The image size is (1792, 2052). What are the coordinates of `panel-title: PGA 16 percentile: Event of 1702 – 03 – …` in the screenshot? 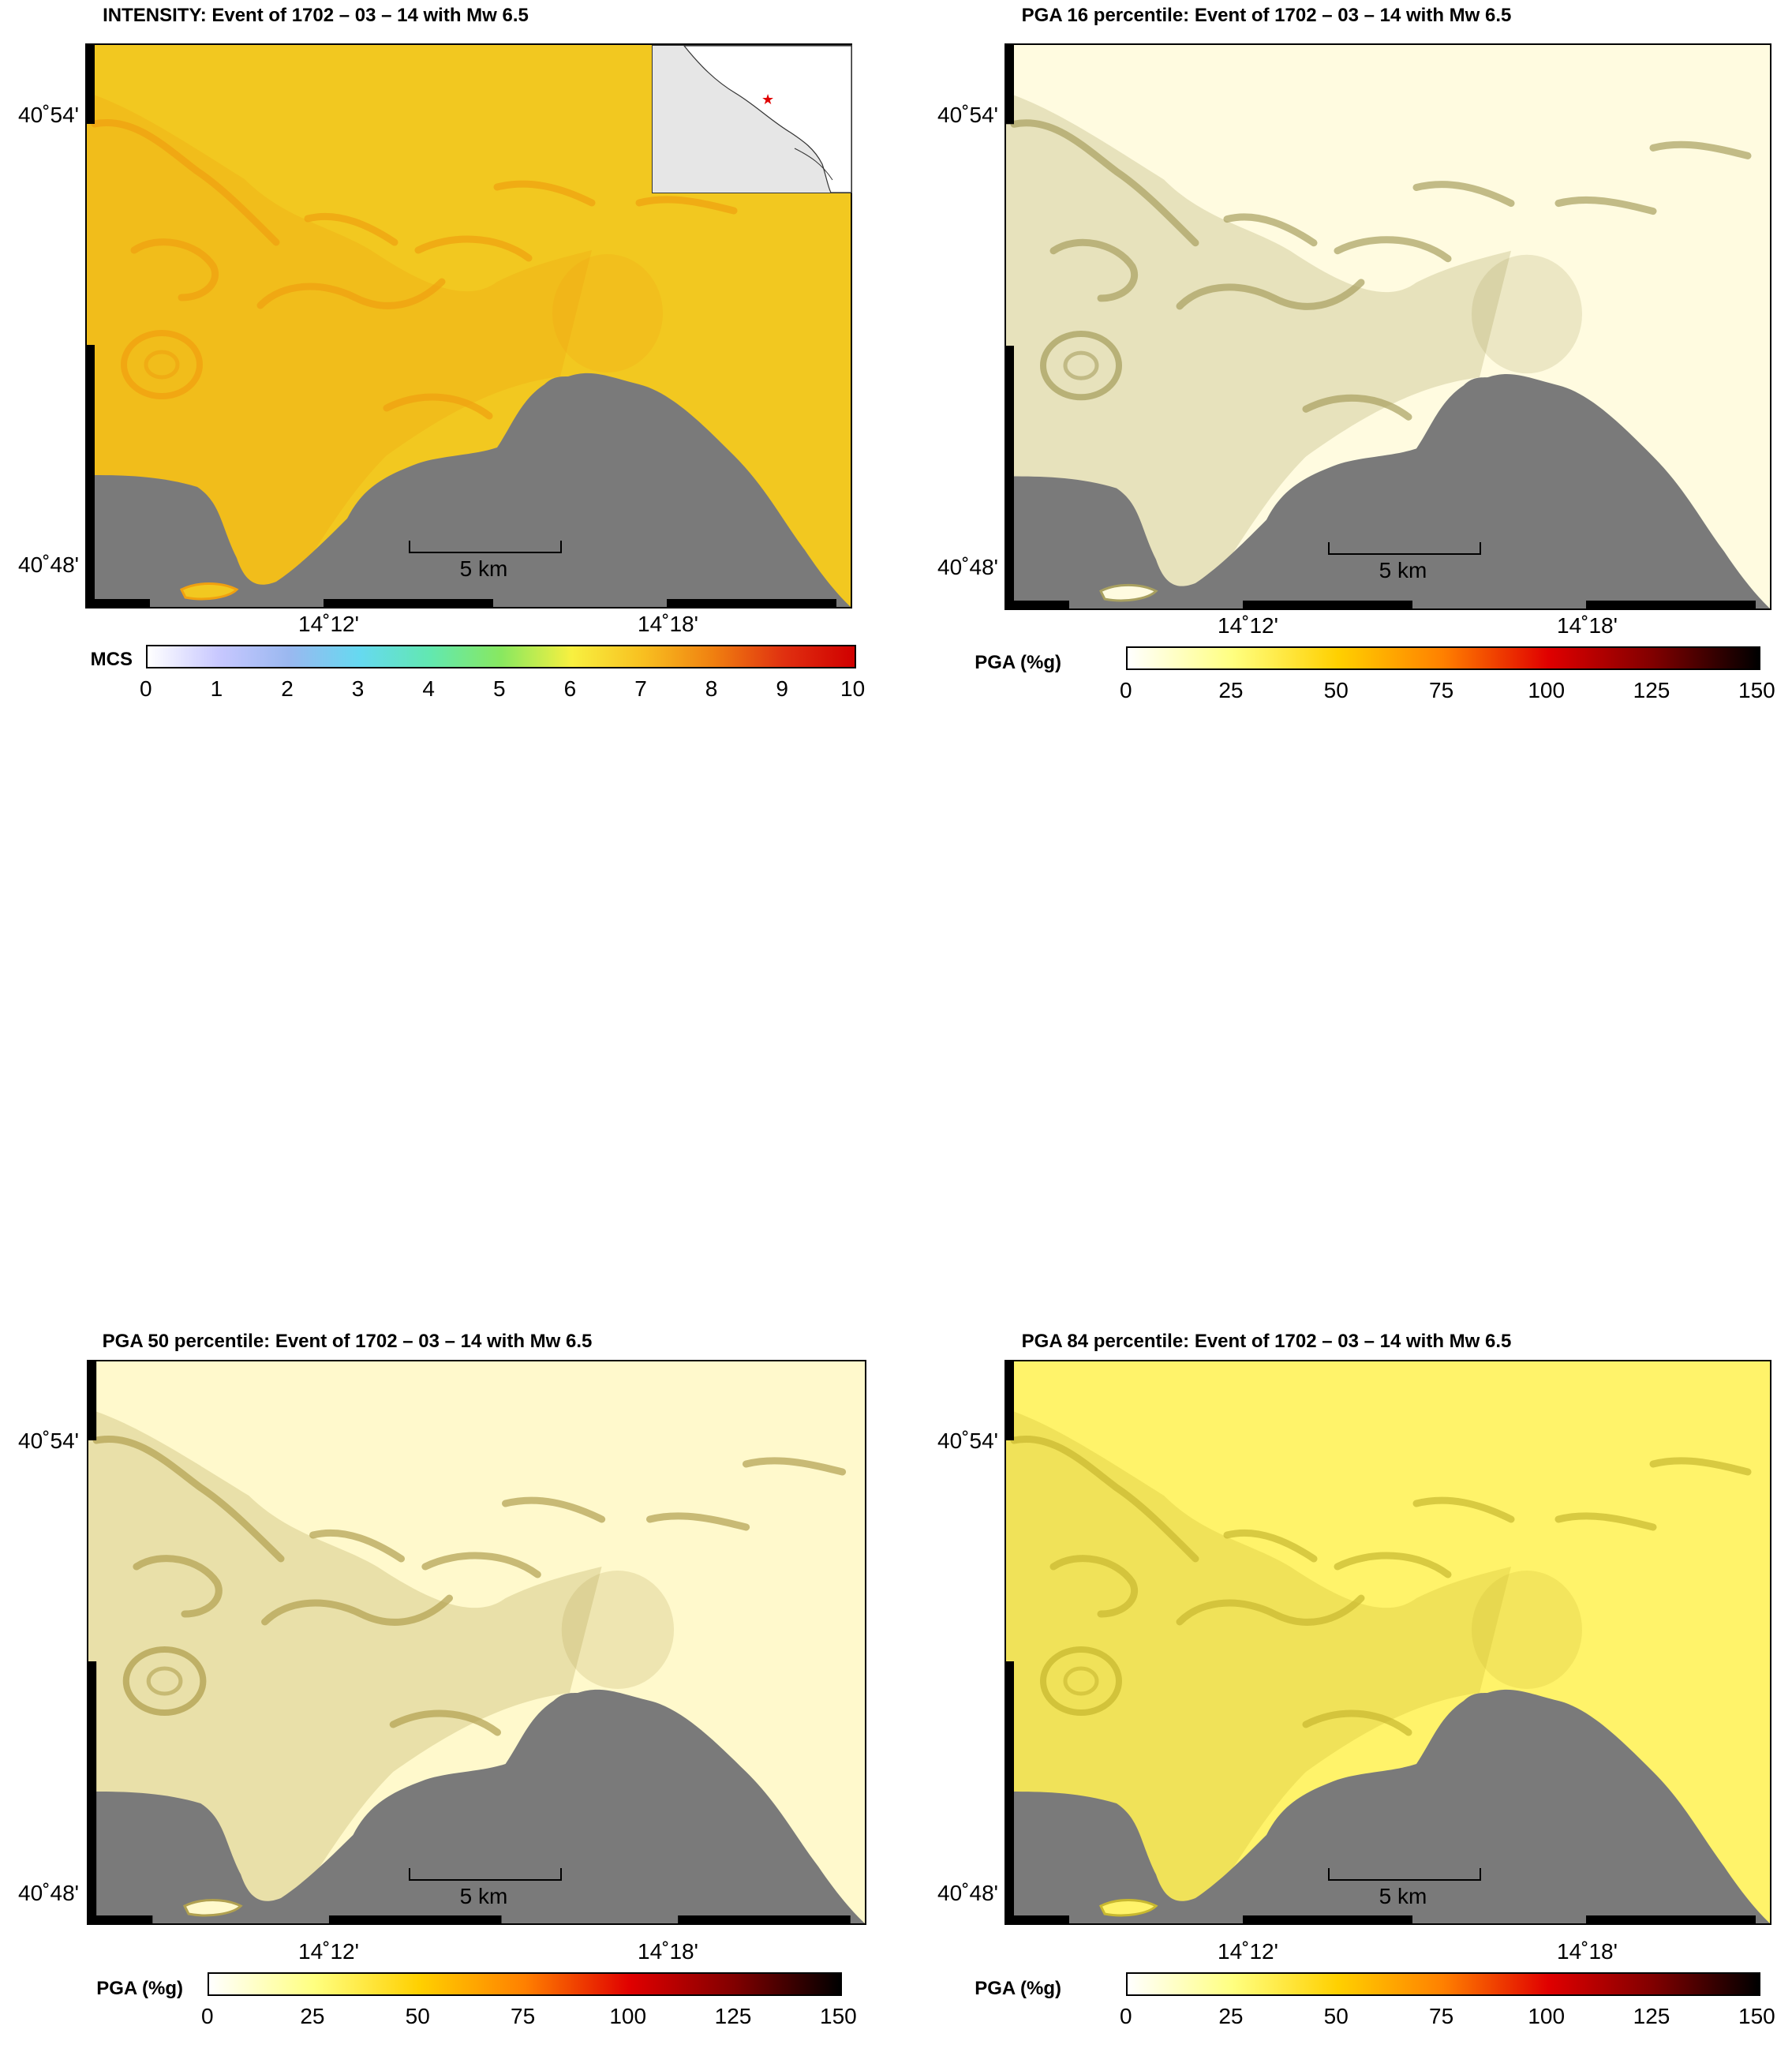 It's located at (1266, 15).